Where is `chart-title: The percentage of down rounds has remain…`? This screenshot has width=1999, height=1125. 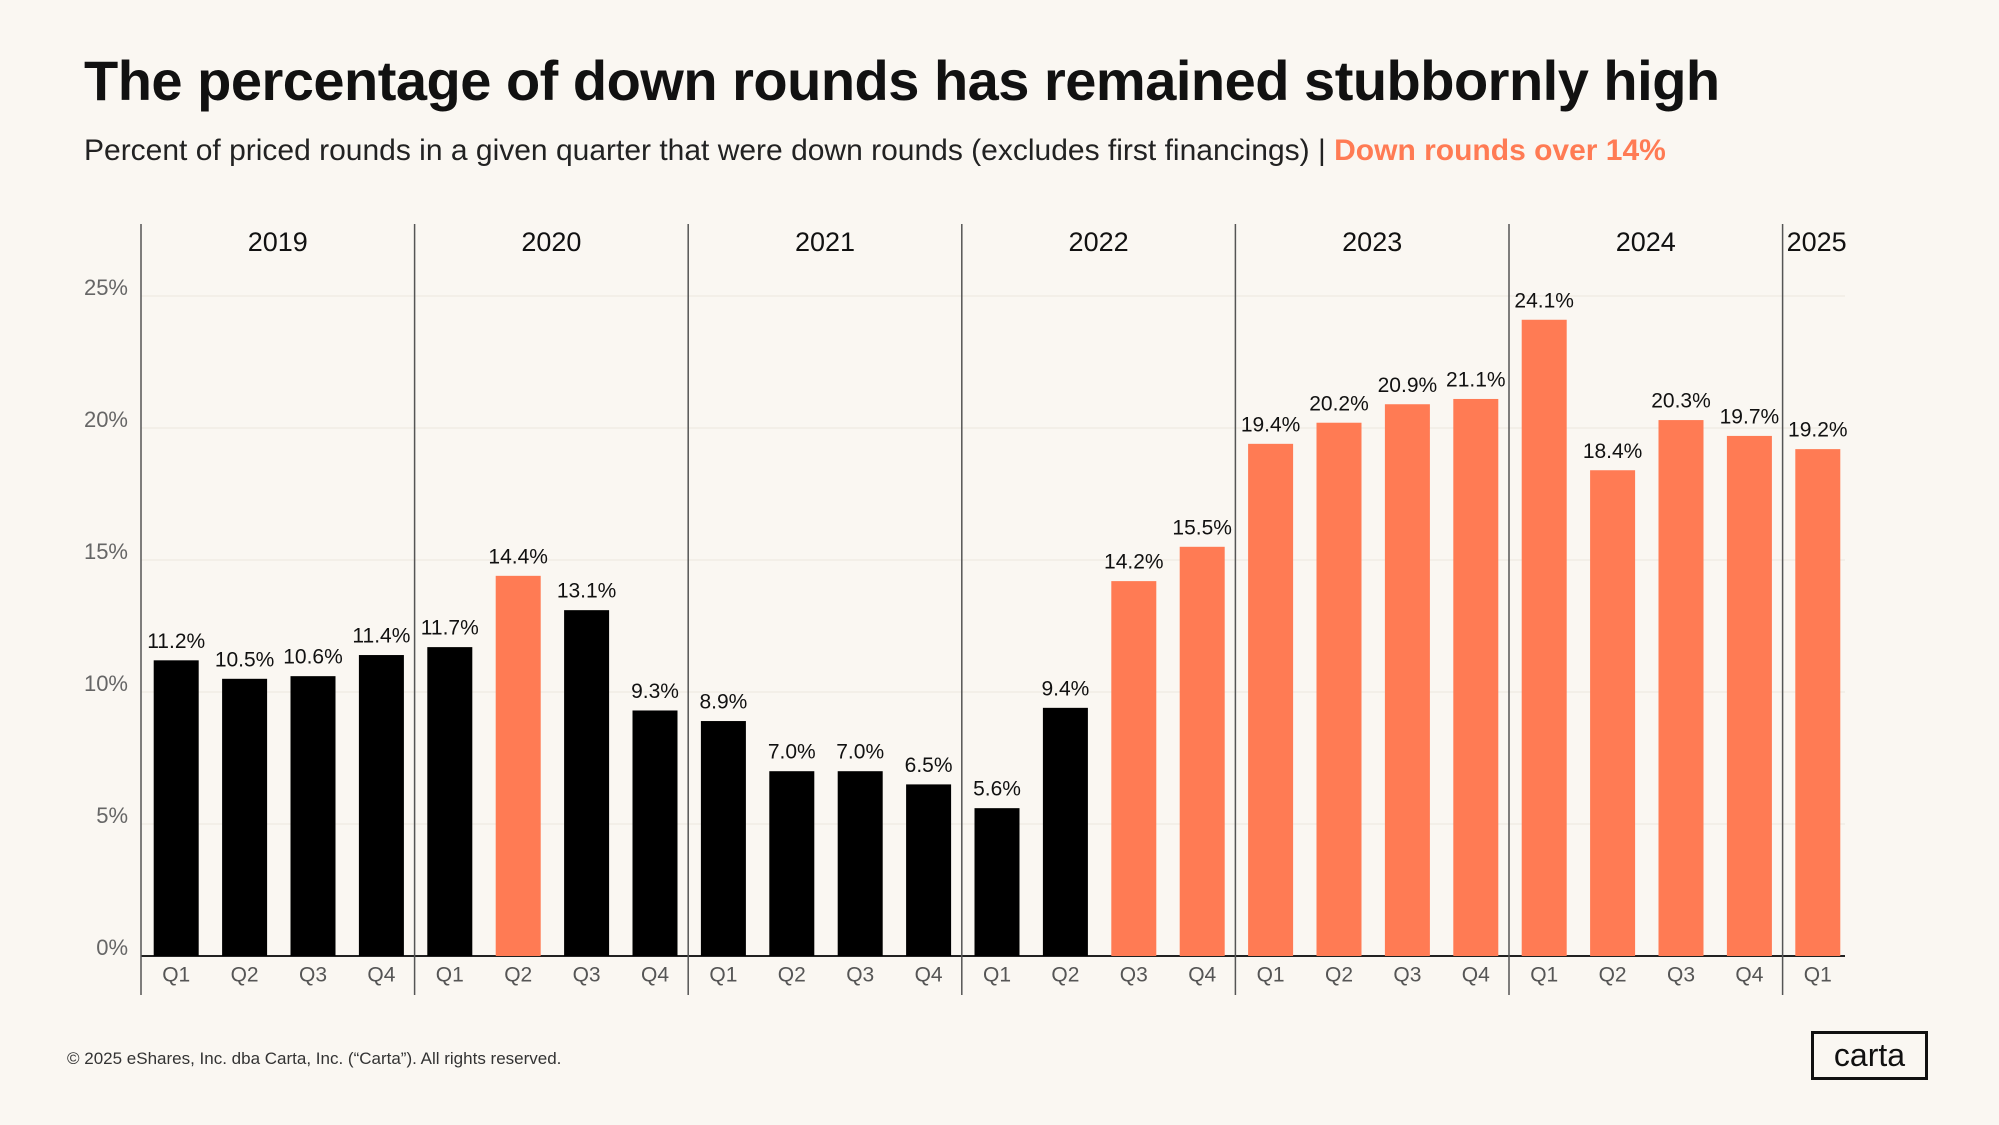 chart-title: The percentage of down rounds has remain… is located at coordinates (902, 80).